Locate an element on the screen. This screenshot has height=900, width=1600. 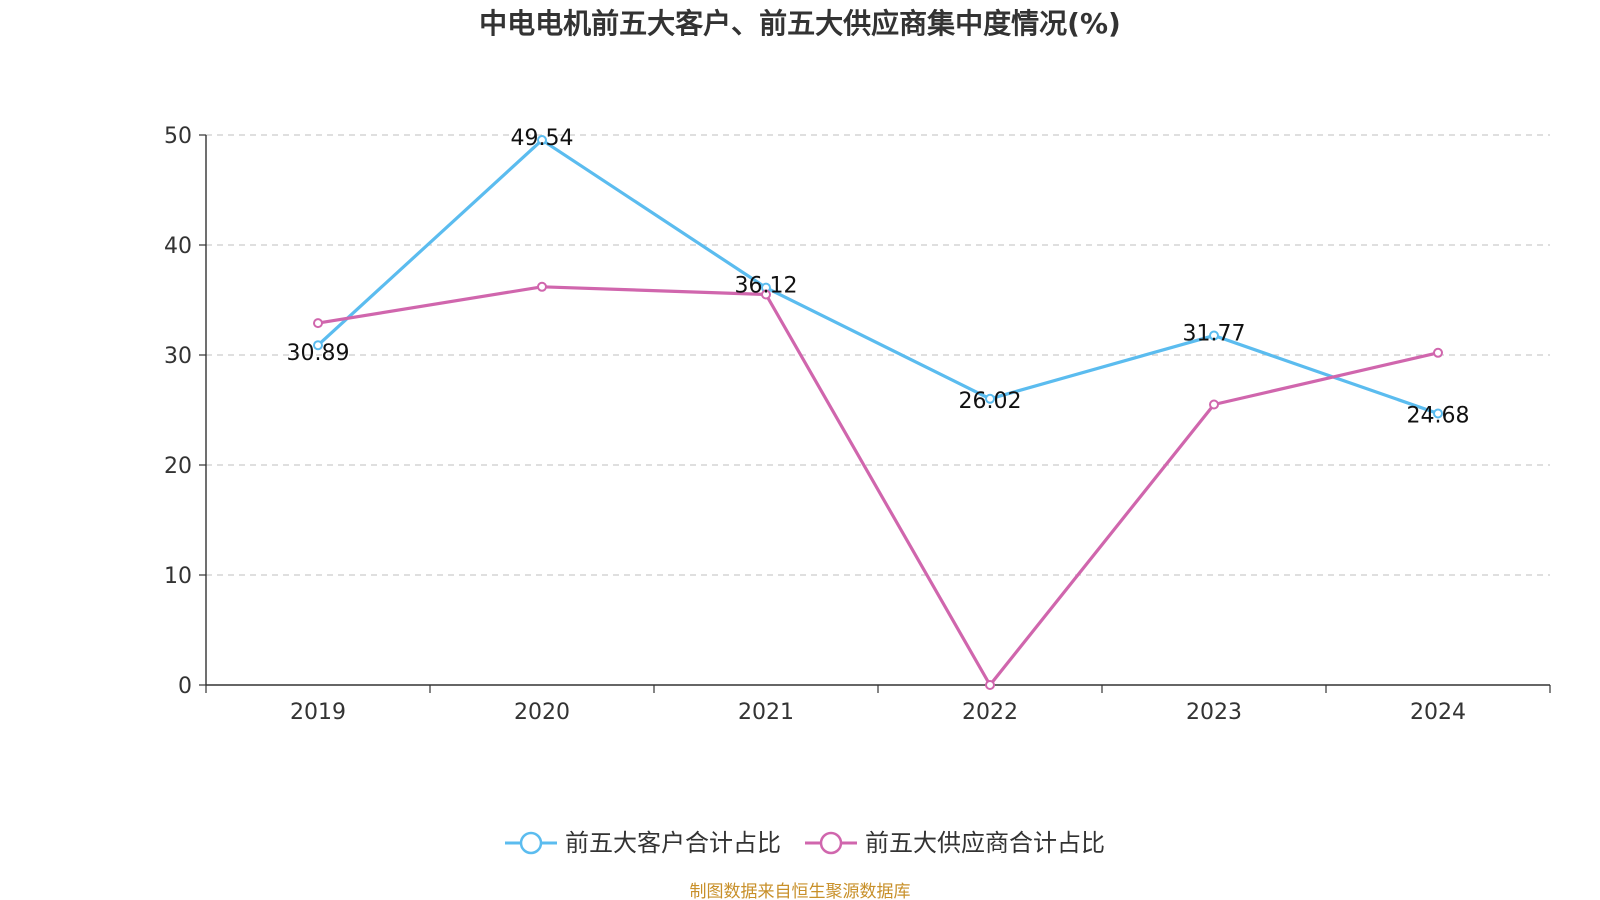
legend-item-2: 前五大供应商合计占比 is located at coordinates (955, 843).